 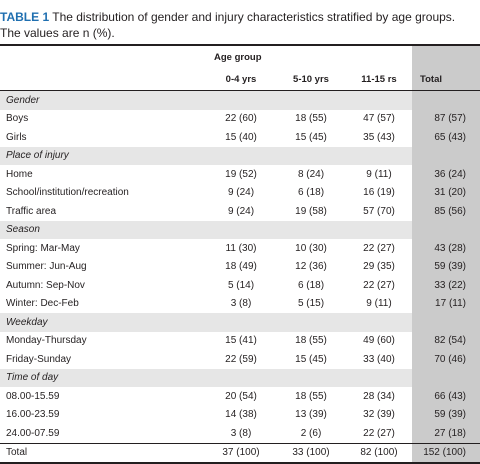 What do you see at coordinates (311, 267) in the screenshot?
I see `cell-value: 12 (36)` at bounding box center [311, 267].